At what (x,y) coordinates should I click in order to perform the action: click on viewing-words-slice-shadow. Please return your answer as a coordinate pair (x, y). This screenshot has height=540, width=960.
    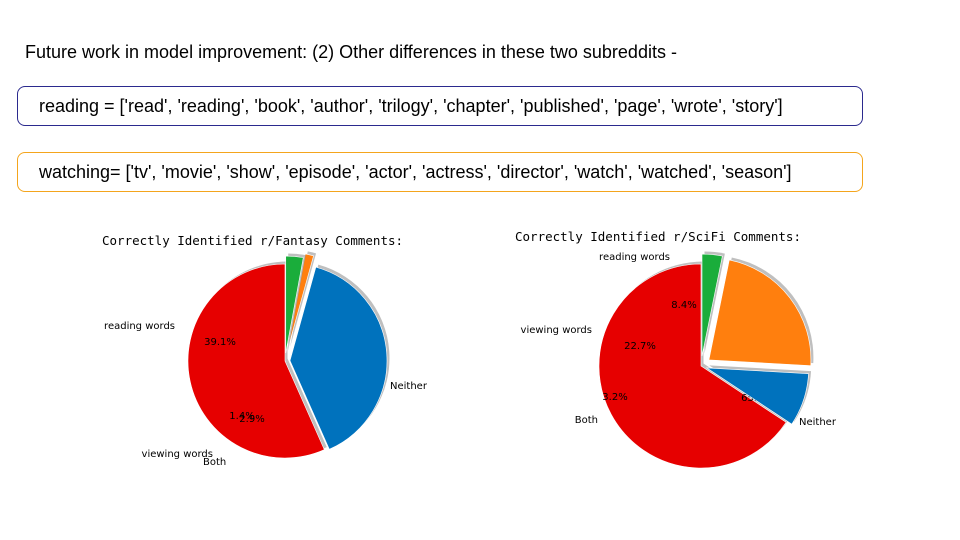
    Looking at the image, I should click on (303, 299).